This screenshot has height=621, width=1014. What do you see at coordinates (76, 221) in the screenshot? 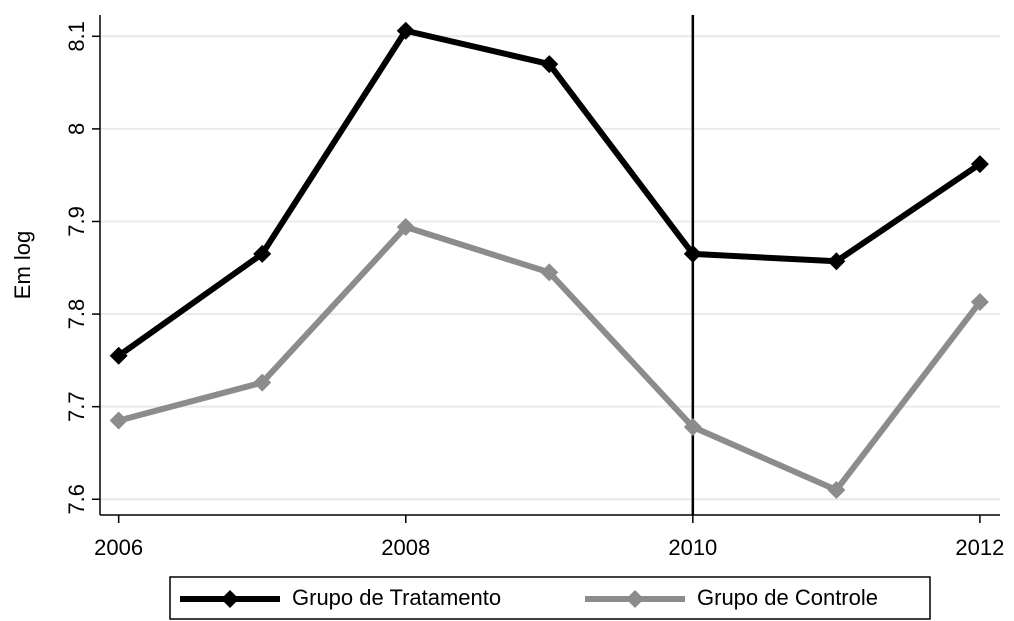
I see `y-tick-label: 7.9` at bounding box center [76, 221].